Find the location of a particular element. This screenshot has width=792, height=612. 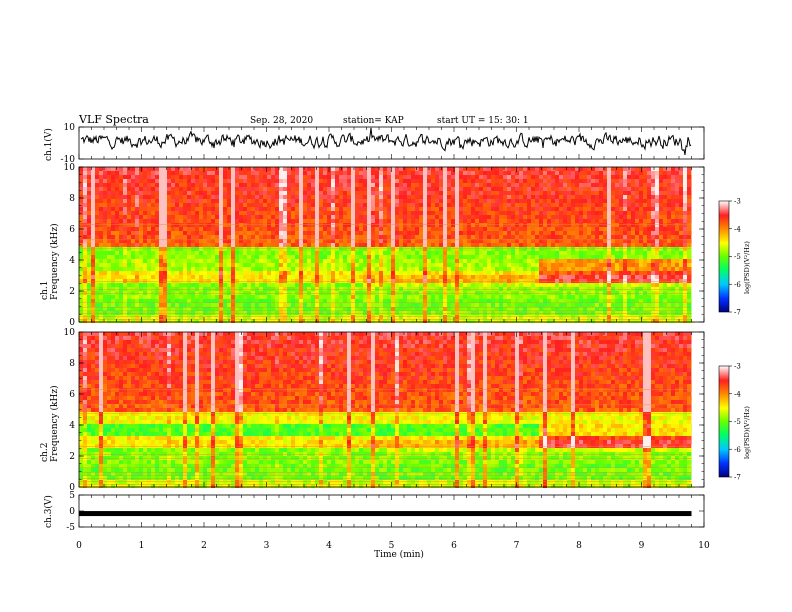

ch2-colorbar-label: log(PSD)(V²/Hz) is located at coordinates (747, 432).